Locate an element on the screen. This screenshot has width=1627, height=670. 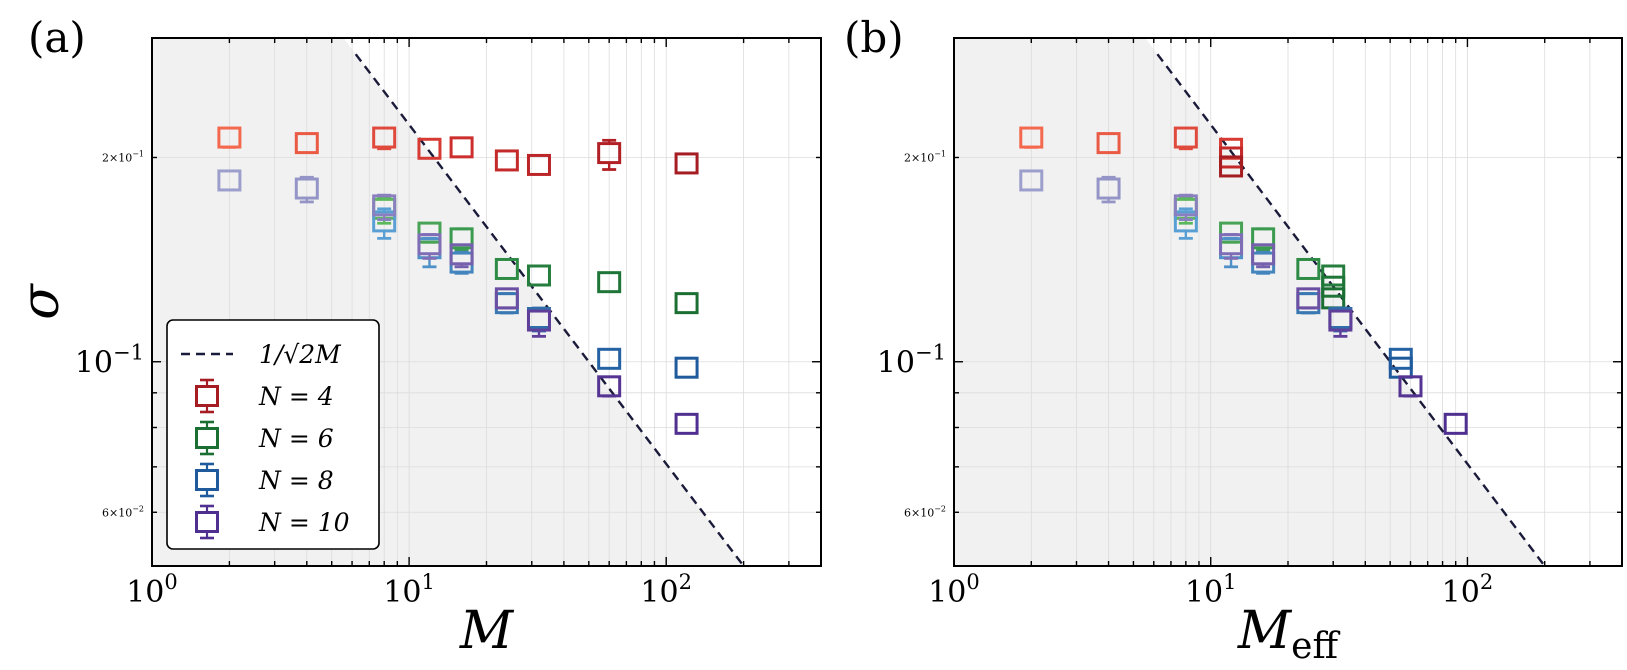
legend-label: N = 10 is located at coordinates (304, 522).